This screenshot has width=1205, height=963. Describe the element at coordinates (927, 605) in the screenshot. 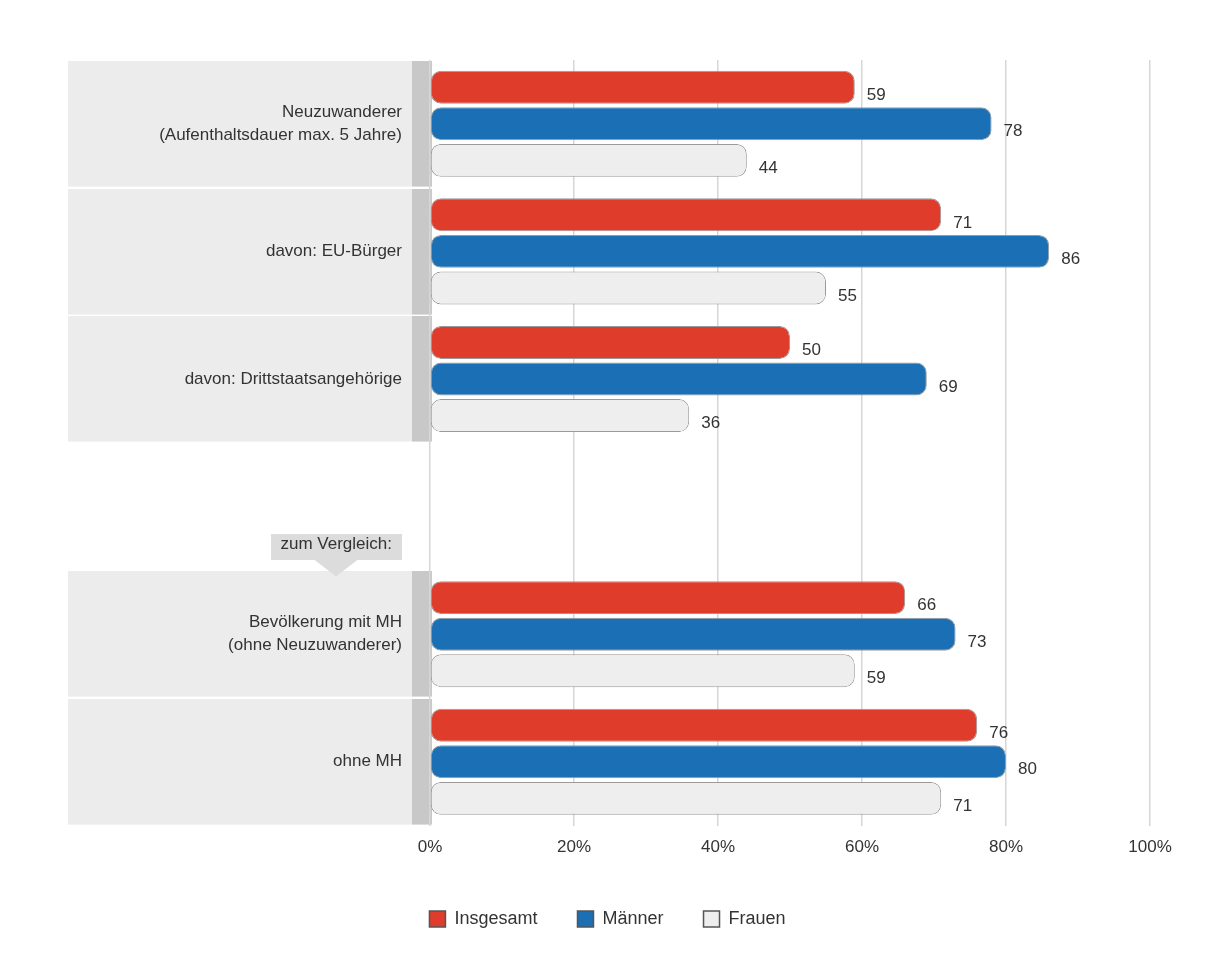

I see `data-label: 66` at that location.